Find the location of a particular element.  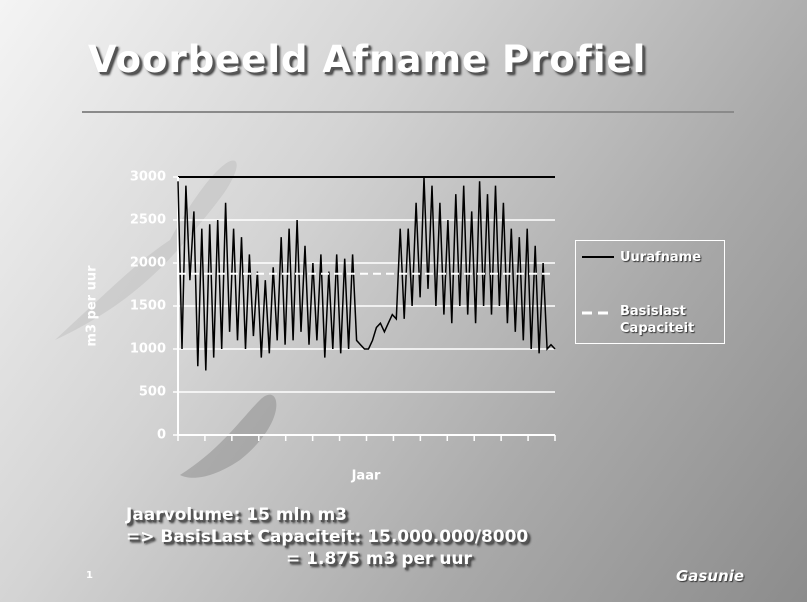

note-line: = 1.875 m3 per uur is located at coordinates (379, 559).